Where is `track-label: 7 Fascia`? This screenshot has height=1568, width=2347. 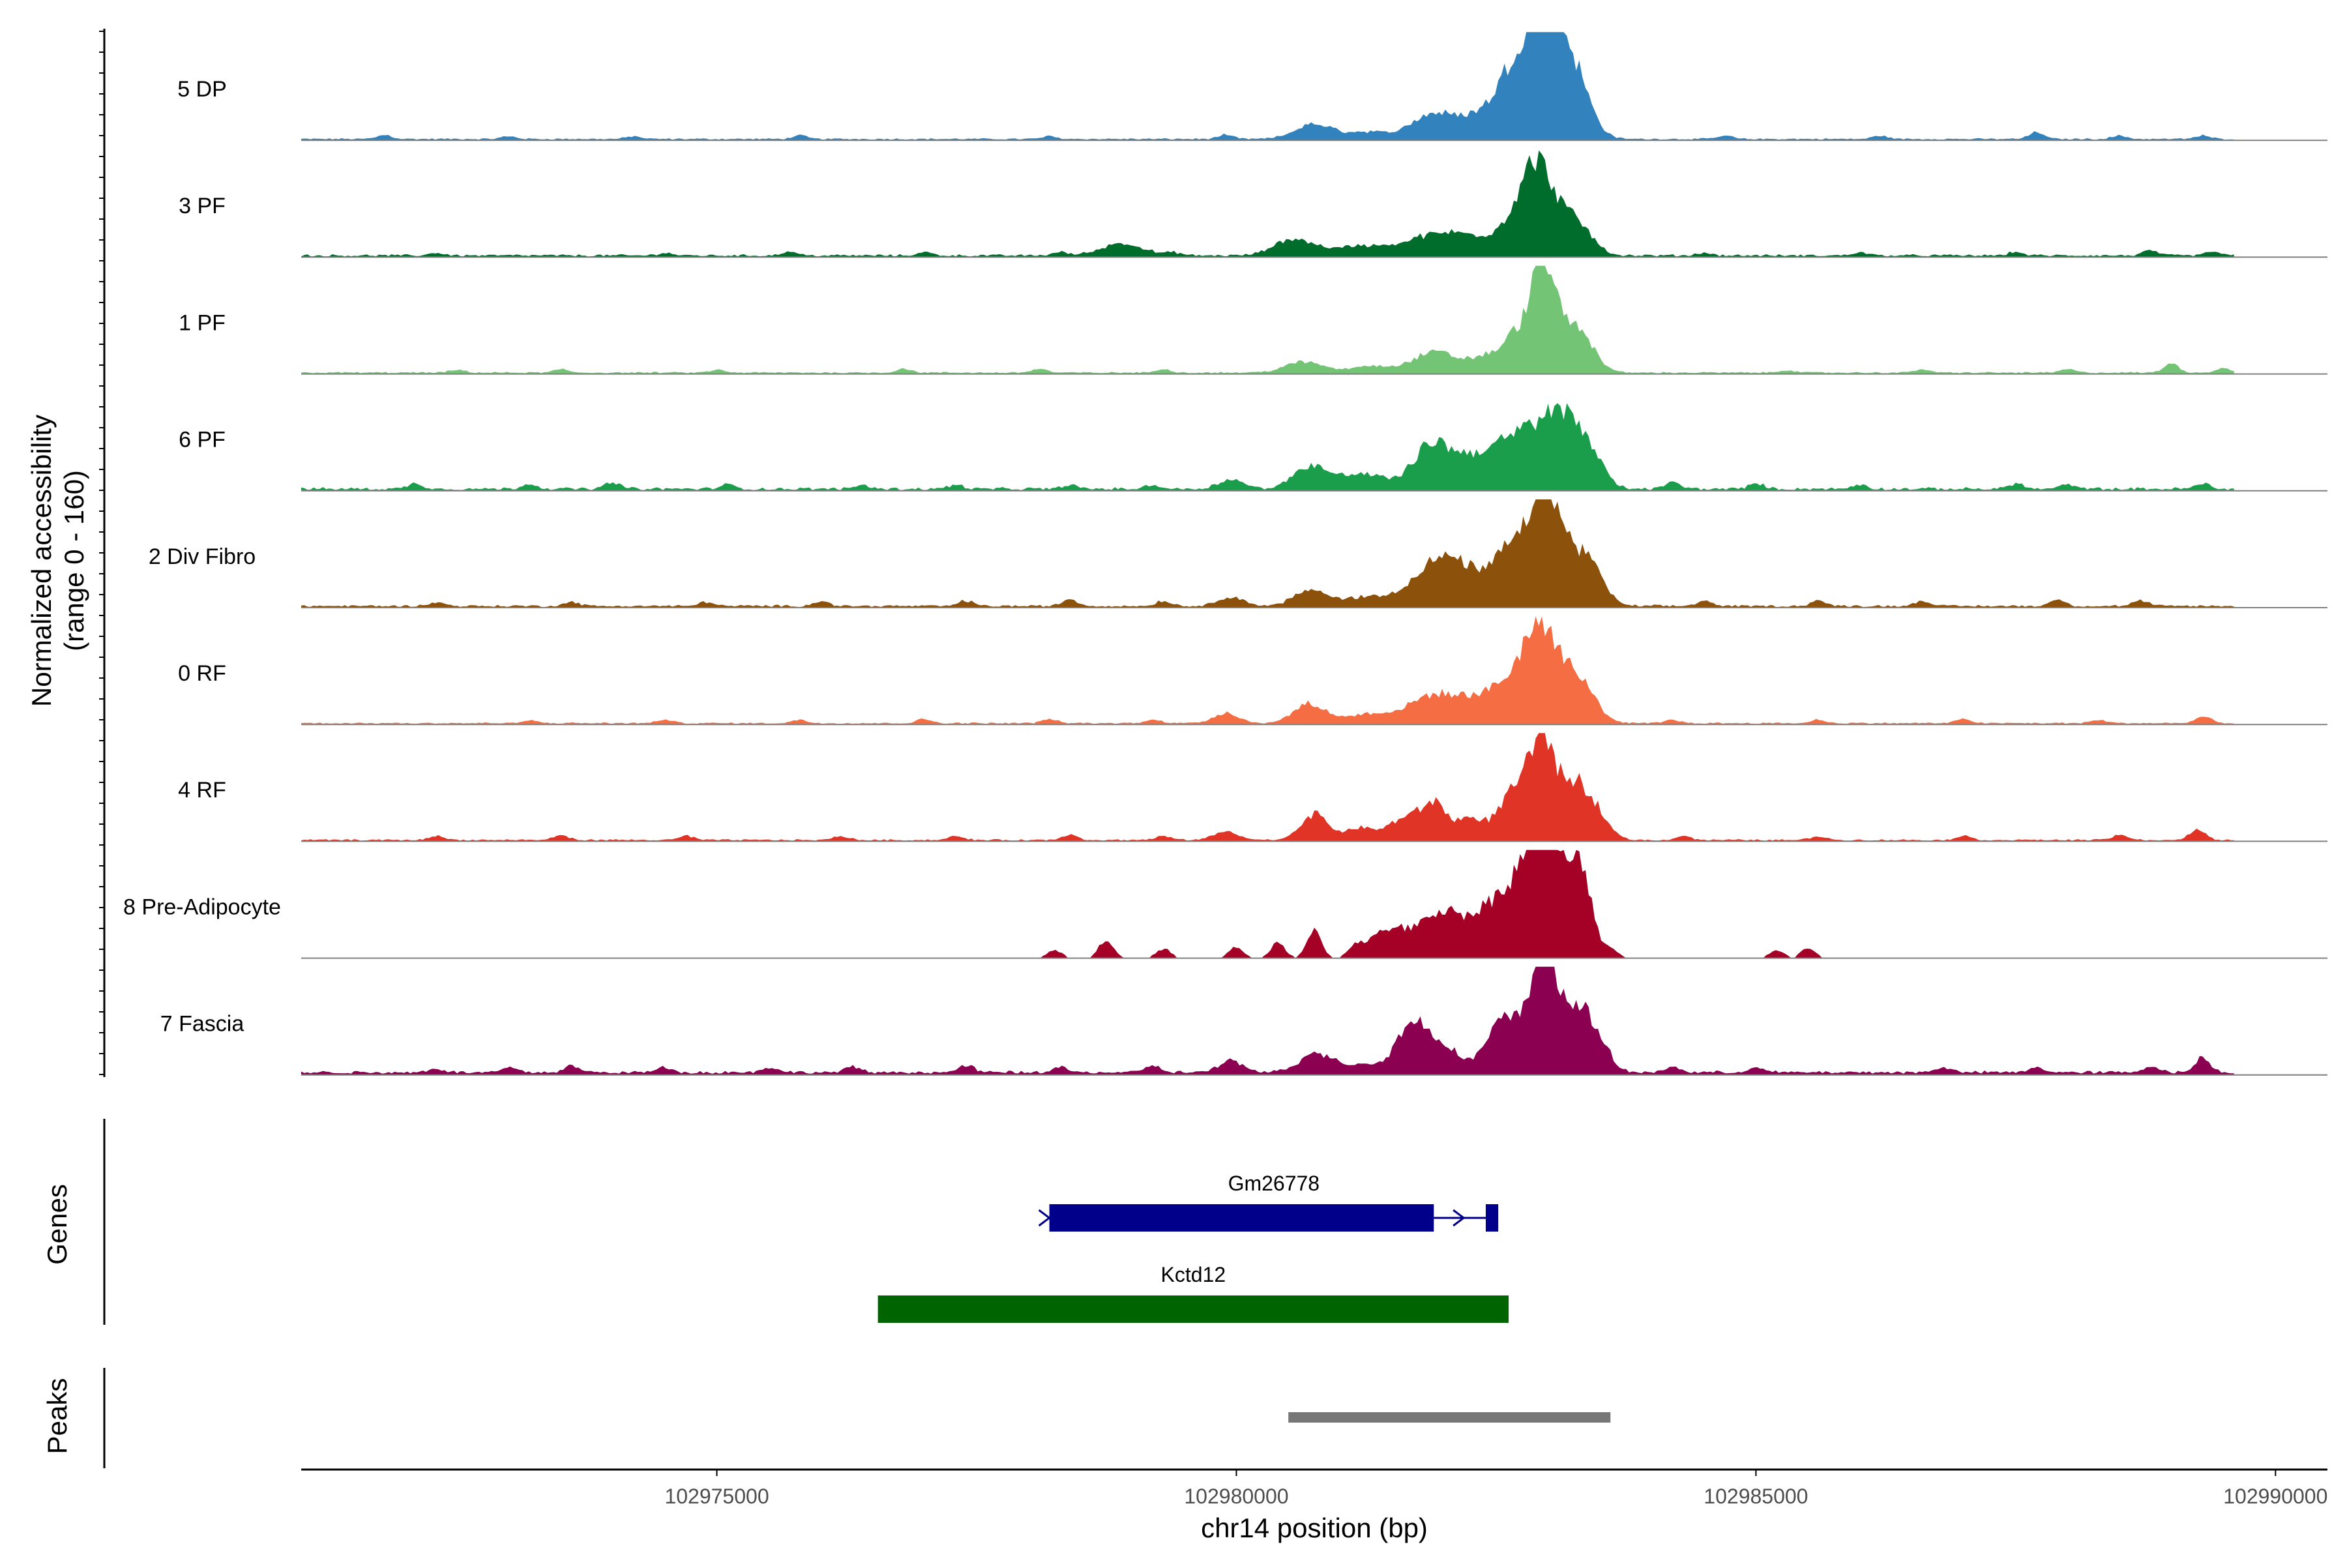
track-label: 7 Fascia is located at coordinates (202, 1025).